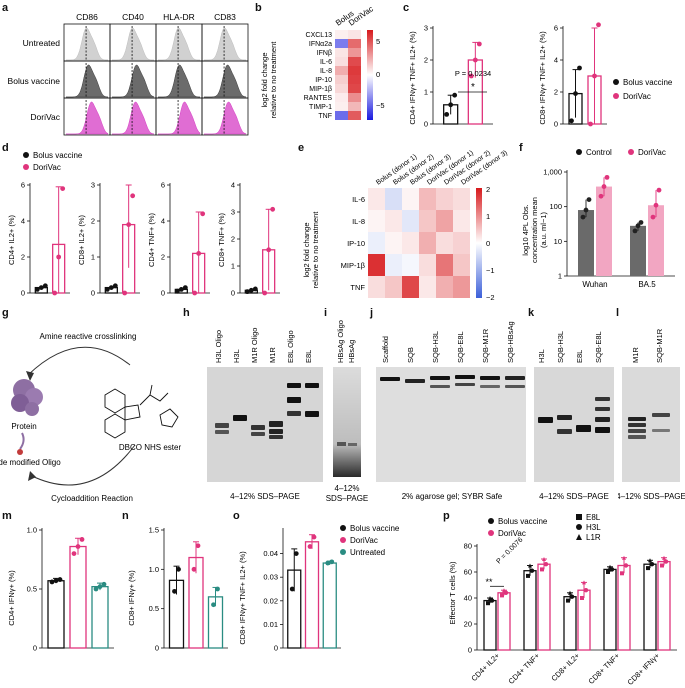  Describe the element at coordinates (11, 598) in the screenshot. I see `m-ylabel: CD4+ IFNγ+ (%)` at that location.